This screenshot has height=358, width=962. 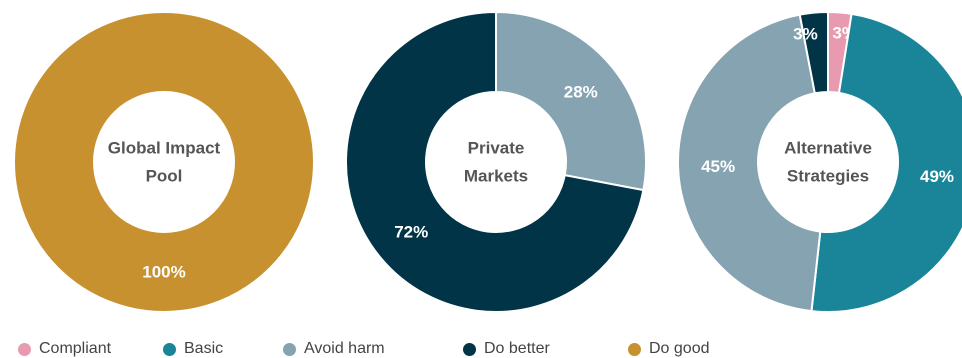 I want to click on donut-center-title: Pool, so click(x=164, y=176).